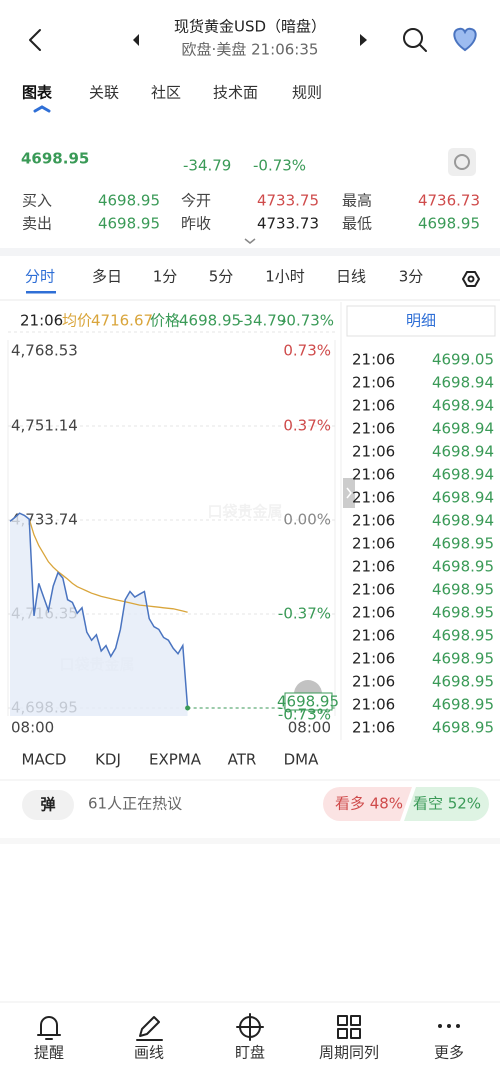 The height and width of the screenshot is (1067, 500). What do you see at coordinates (136, 40) in the screenshot?
I see `prev-arrow` at bounding box center [136, 40].